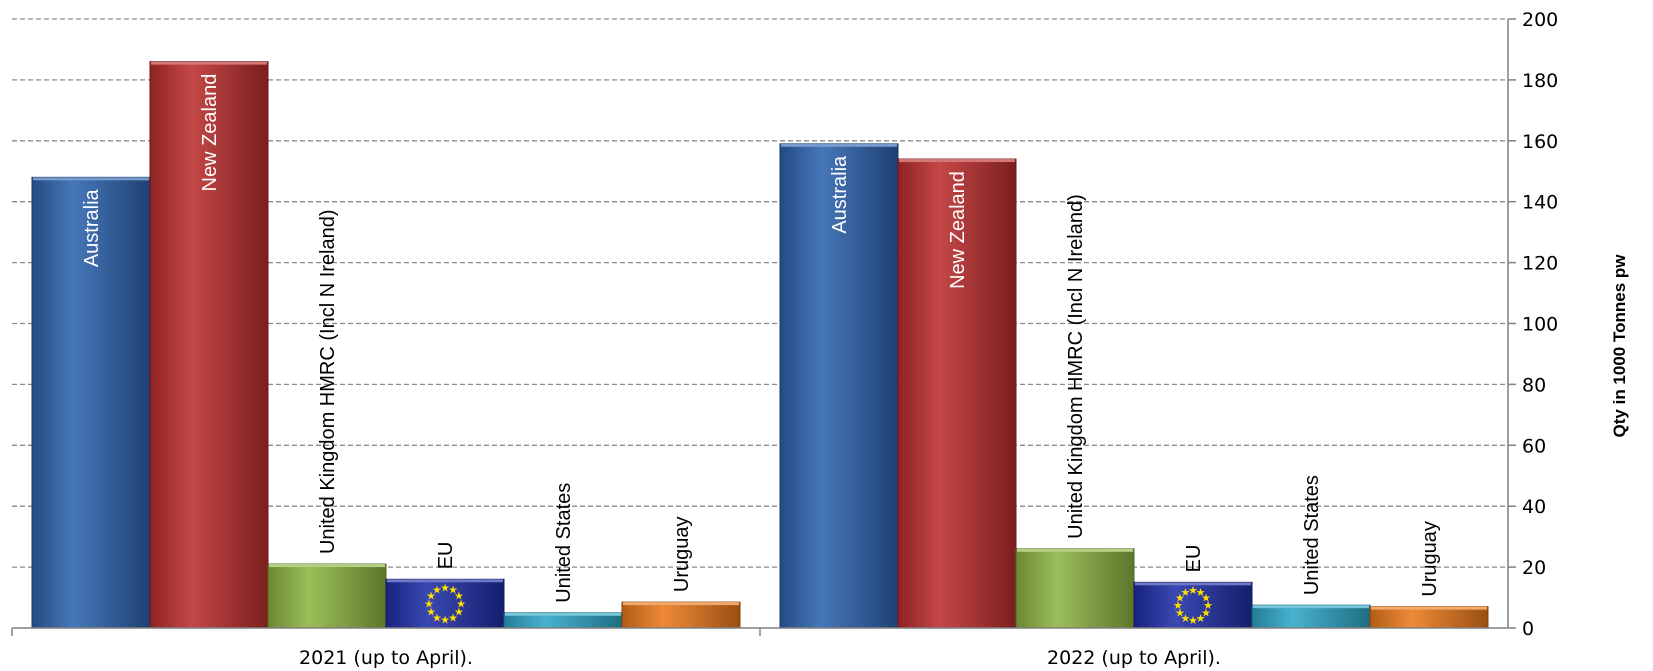 This screenshot has height=671, width=1653. I want to click on y-tick-label: 140, so click(1540, 203).